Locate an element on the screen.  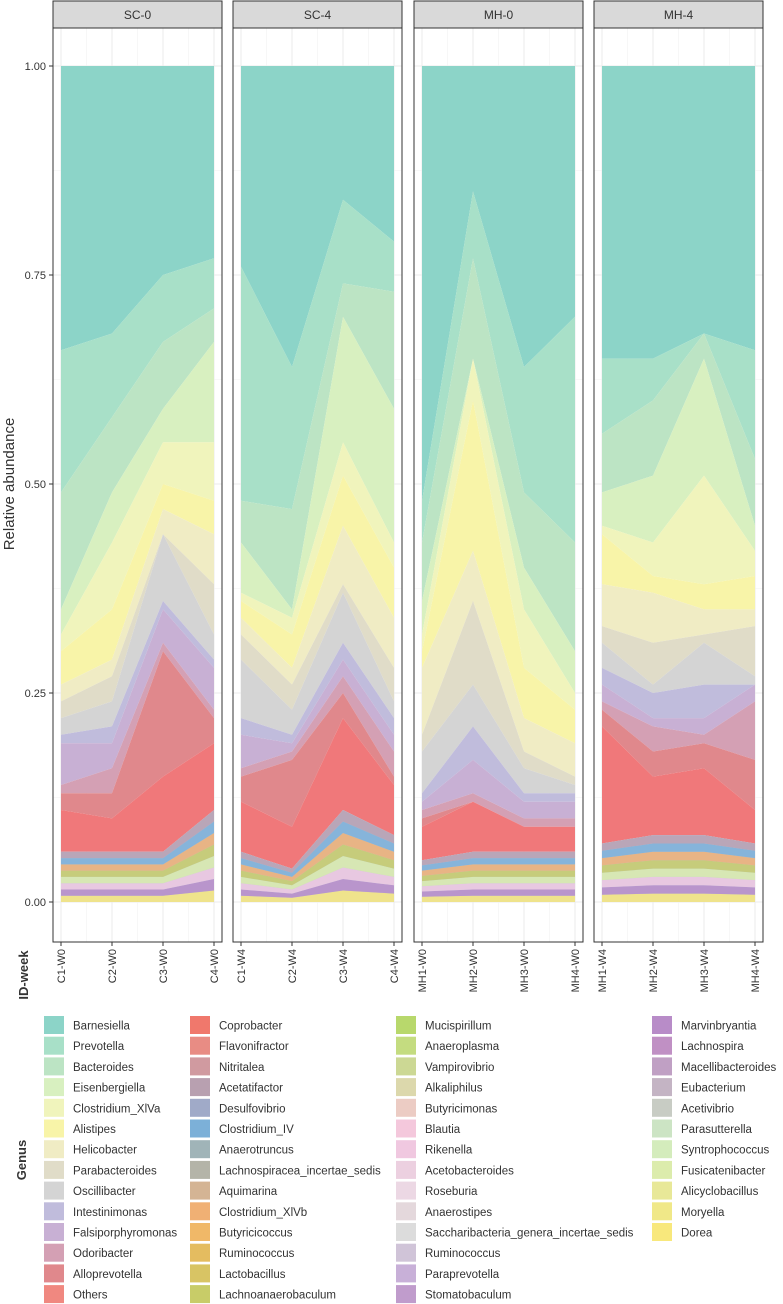
facet-strip-label: MH-4 is located at coordinates (679, 15).